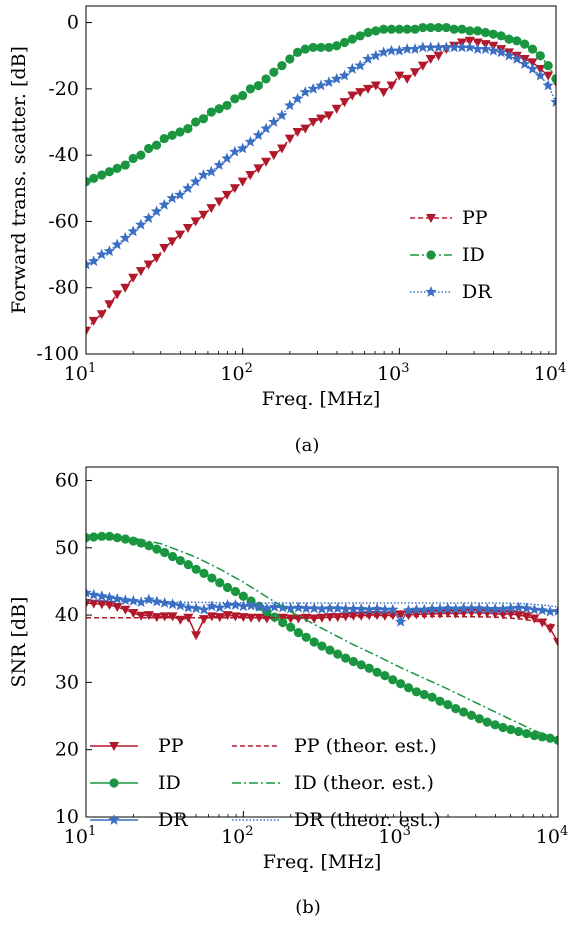  Describe the element at coordinates (550, 373) in the screenshot. I see `x-tick-label: 104` at that location.